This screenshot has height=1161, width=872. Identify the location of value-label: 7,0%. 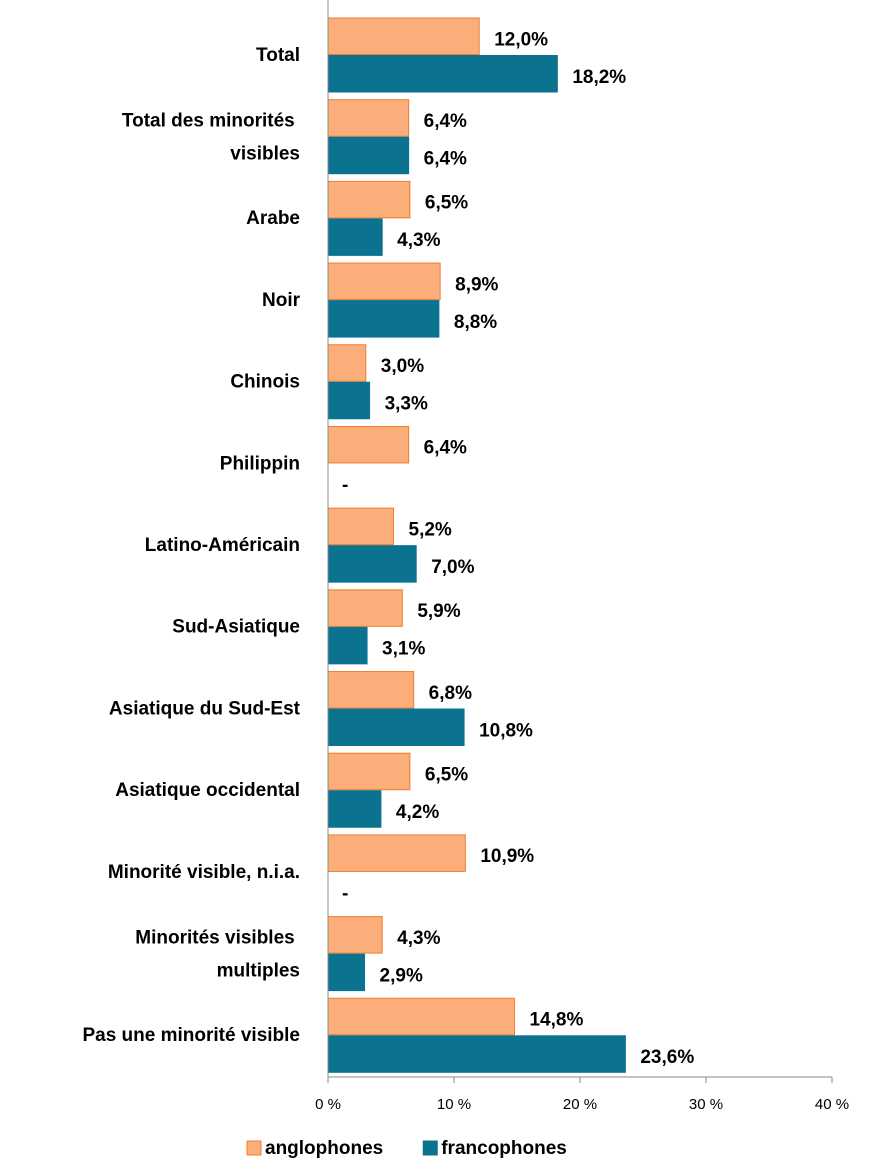
(452, 567).